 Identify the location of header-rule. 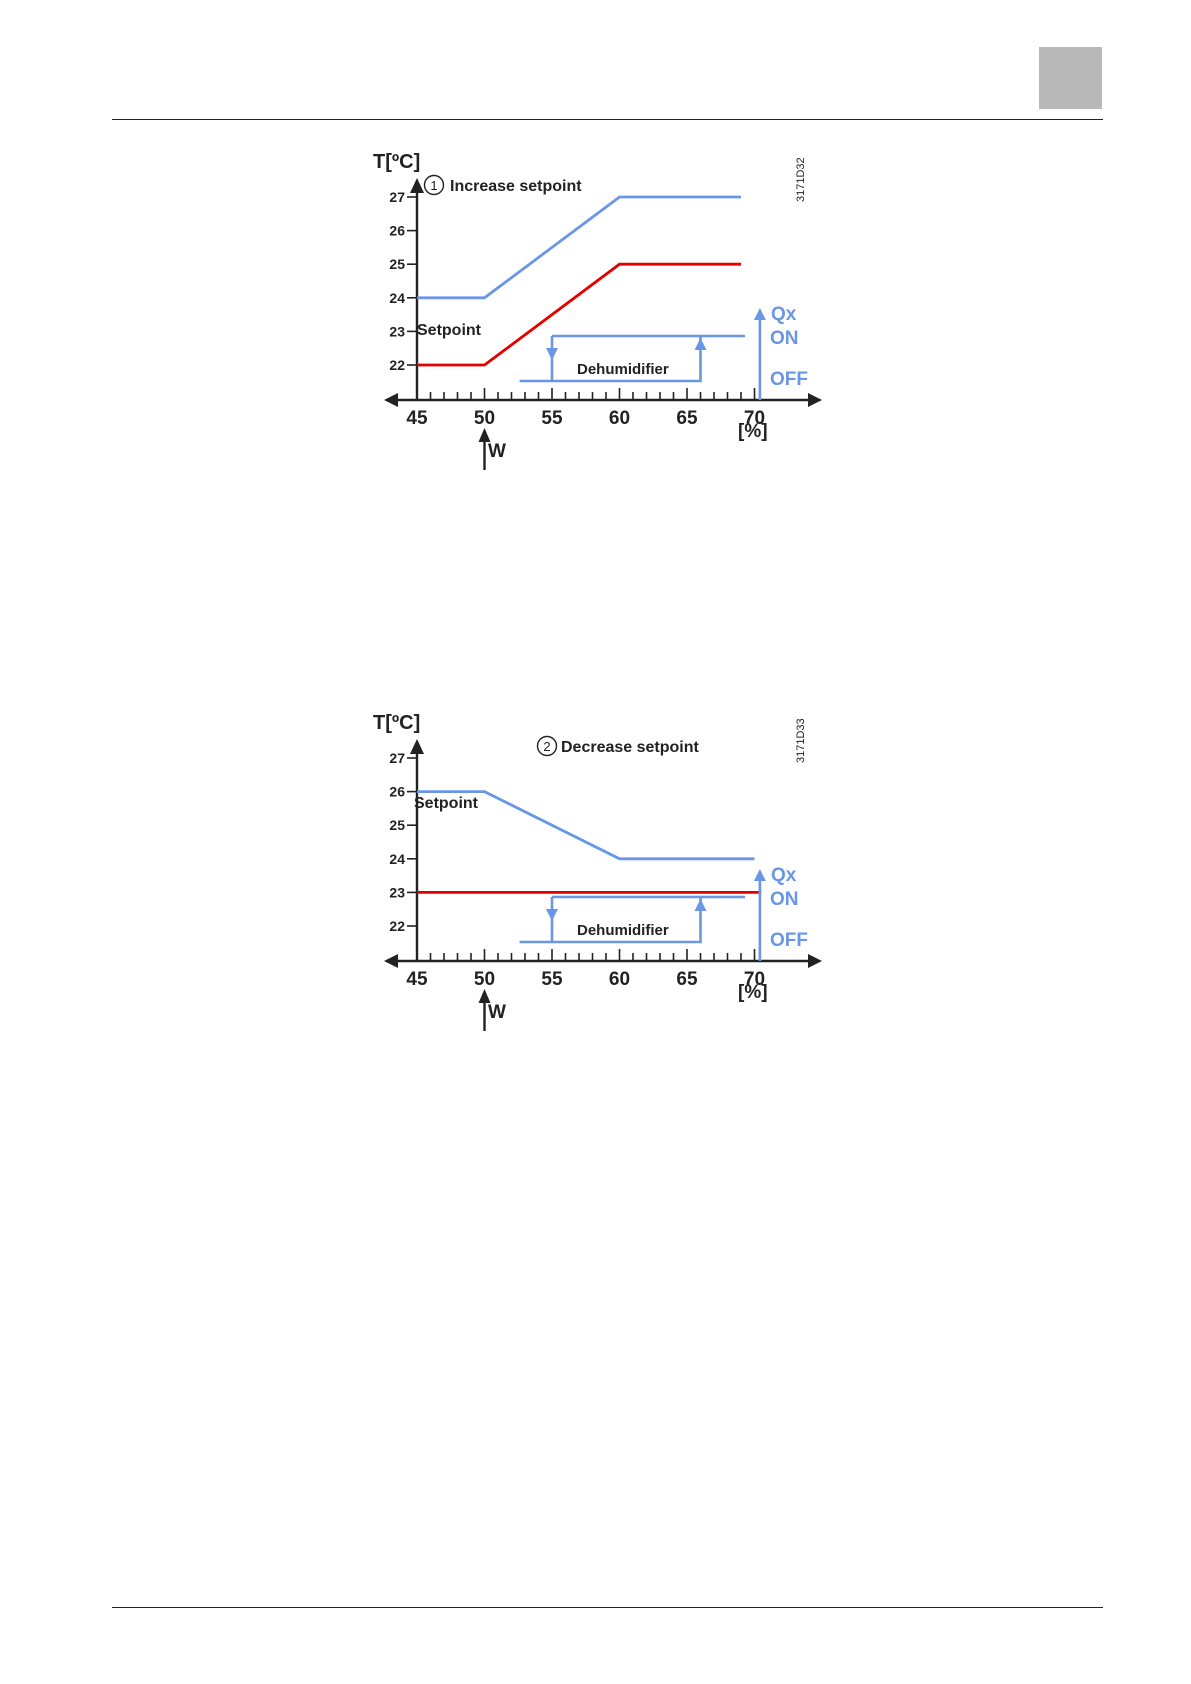
(607, 119).